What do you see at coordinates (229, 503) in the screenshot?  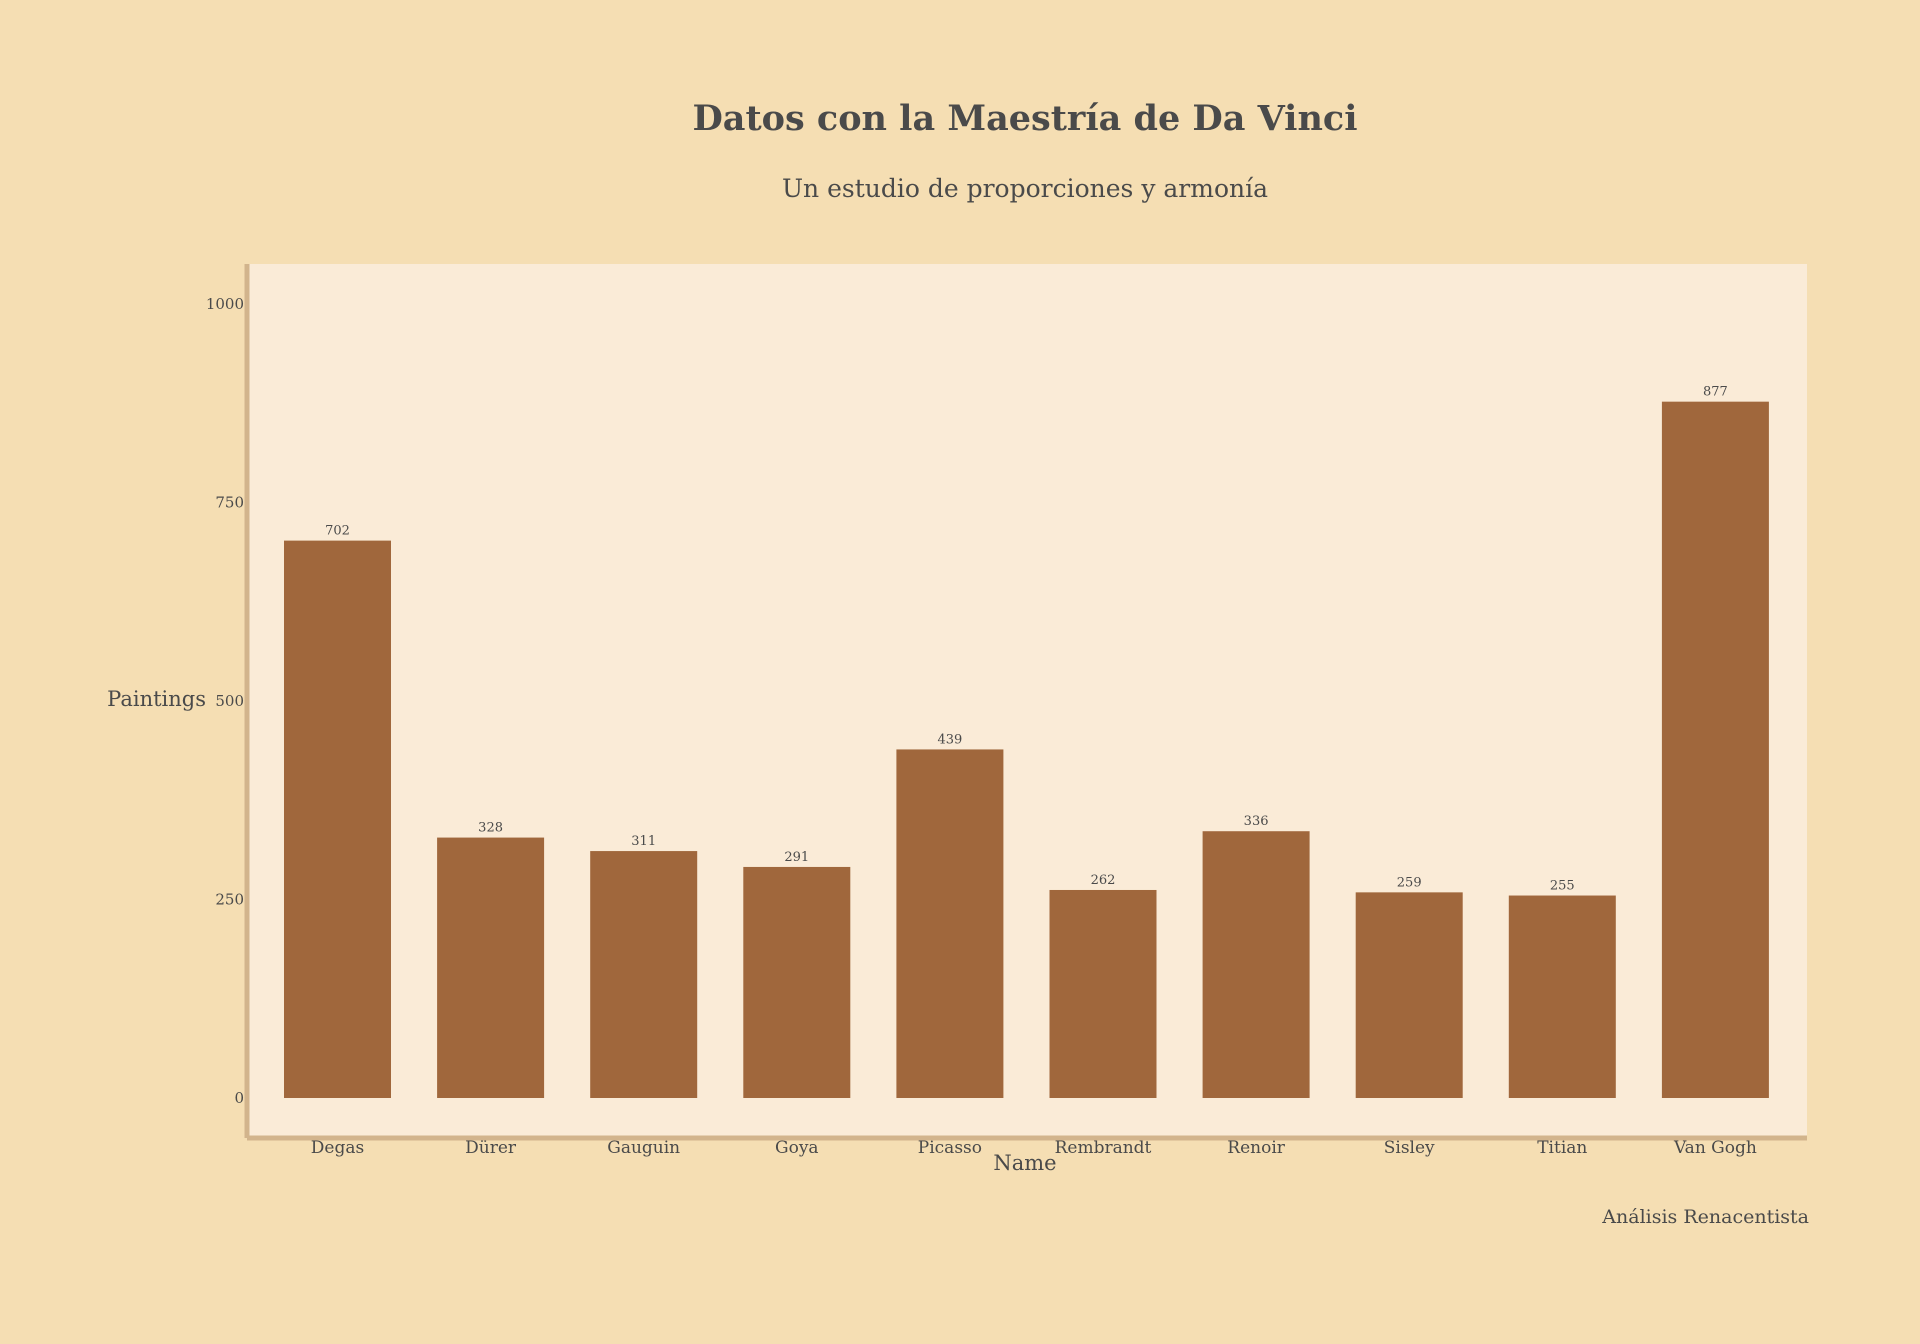 I see `y-tick-label: 750` at bounding box center [229, 503].